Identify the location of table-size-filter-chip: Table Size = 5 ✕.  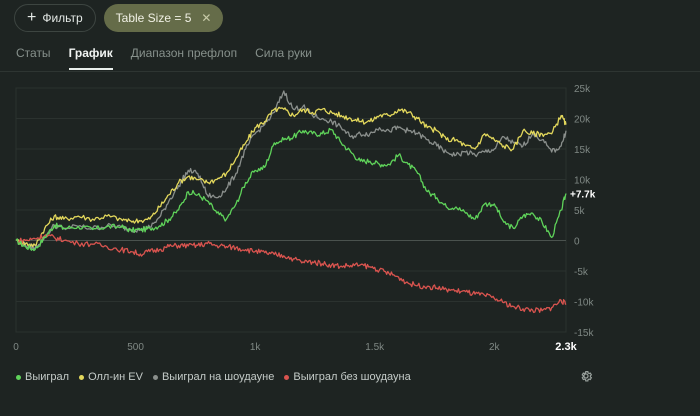
(163, 18).